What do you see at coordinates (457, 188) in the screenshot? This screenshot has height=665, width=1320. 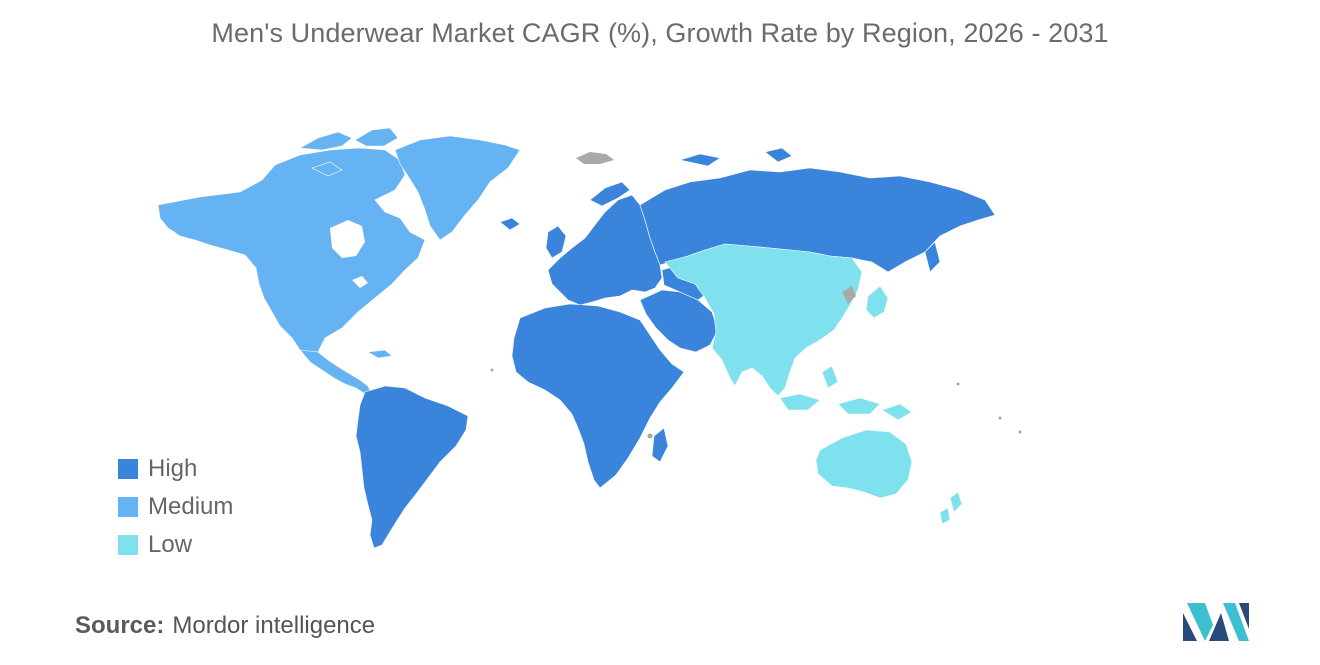 I see `region-greenland` at bounding box center [457, 188].